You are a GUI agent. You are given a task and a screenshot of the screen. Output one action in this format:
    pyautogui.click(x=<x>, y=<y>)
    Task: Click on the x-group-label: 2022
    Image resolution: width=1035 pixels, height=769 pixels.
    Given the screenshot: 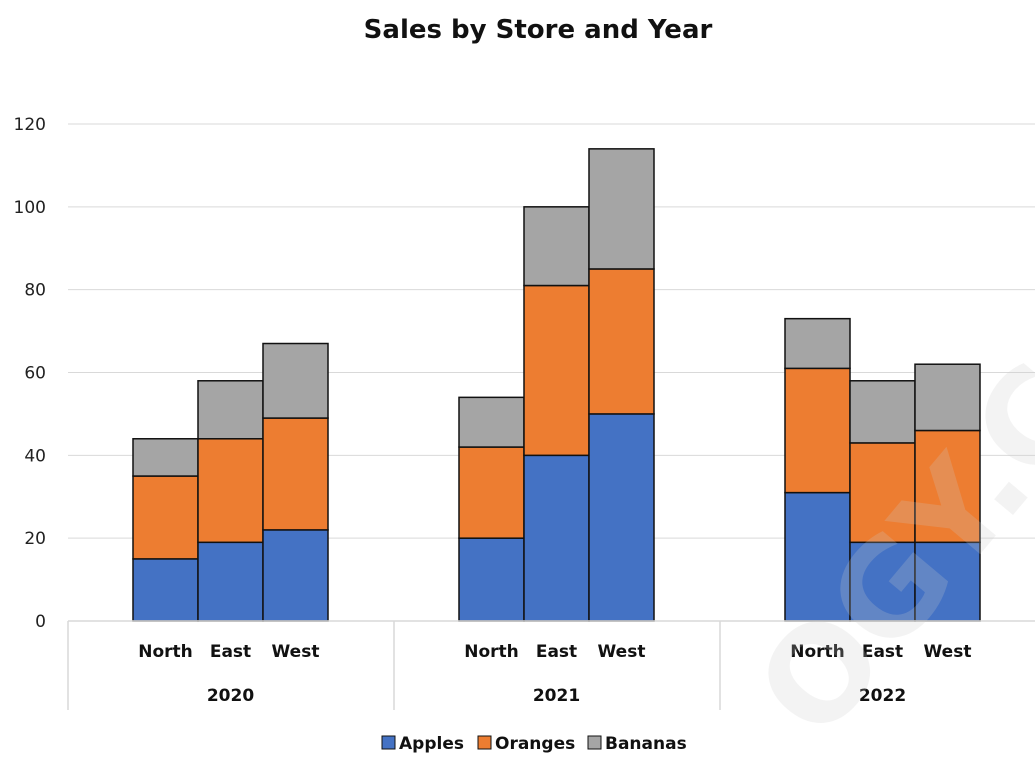 What is the action you would take?
    pyautogui.click(x=882, y=696)
    